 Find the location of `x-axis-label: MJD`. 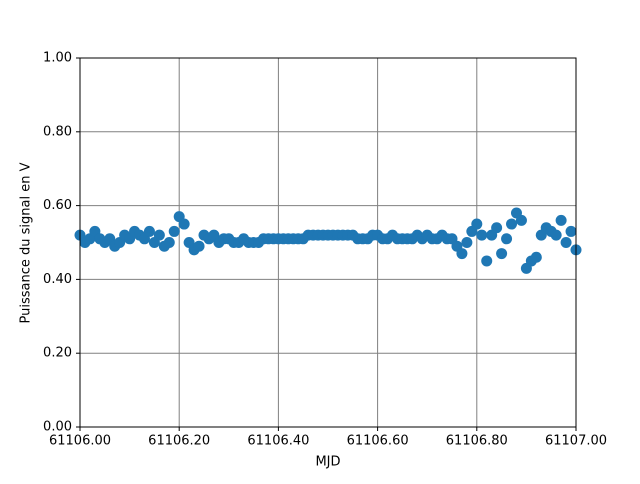

x-axis-label: MJD is located at coordinates (327, 462).